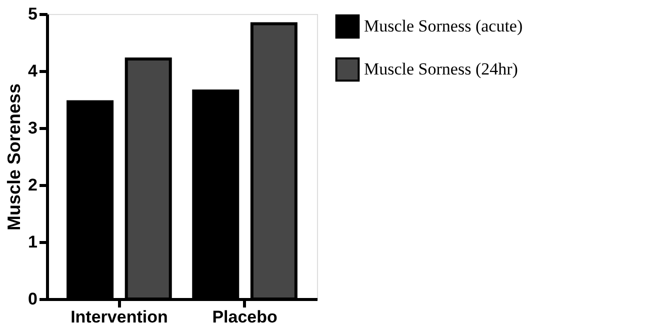 This screenshot has height=336, width=661. I want to click on x-tick-label: Intervention, so click(119, 317).